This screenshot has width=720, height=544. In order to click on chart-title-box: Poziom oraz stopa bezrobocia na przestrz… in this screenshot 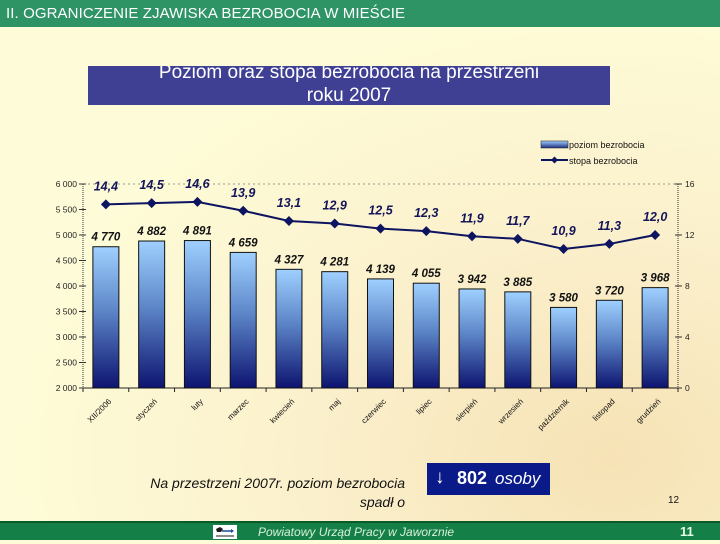, I will do `click(349, 85)`.